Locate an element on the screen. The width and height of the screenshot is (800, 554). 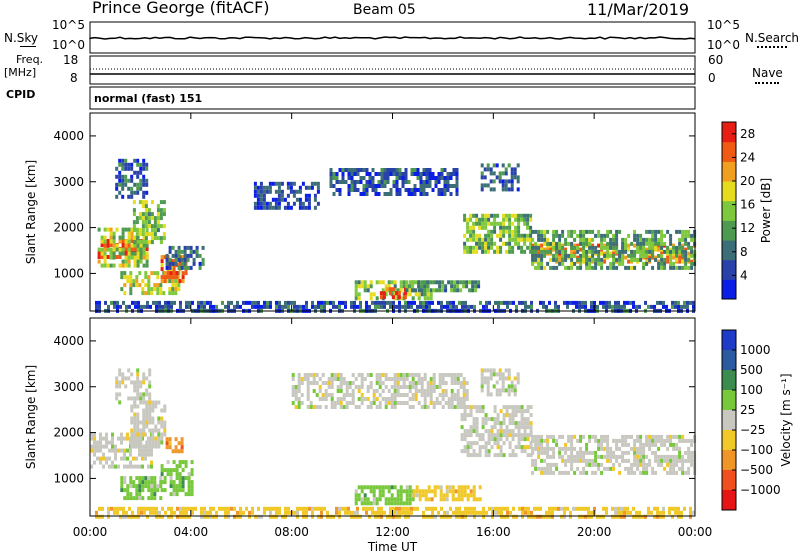
freq-left-tick-bottom: 8 is located at coordinates (74, 78).